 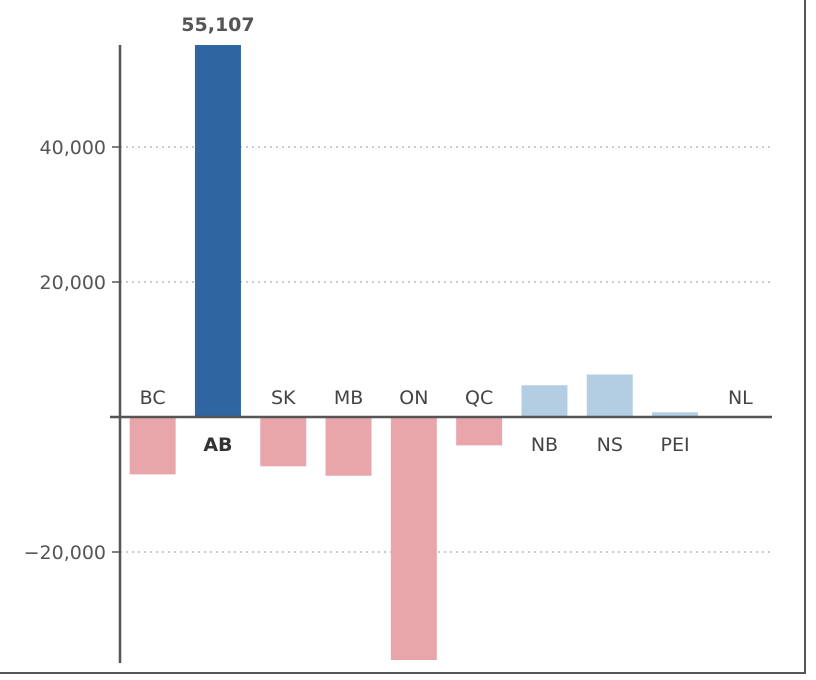 What do you see at coordinates (544, 445) in the screenshot?
I see `category-label-nb: NB` at bounding box center [544, 445].